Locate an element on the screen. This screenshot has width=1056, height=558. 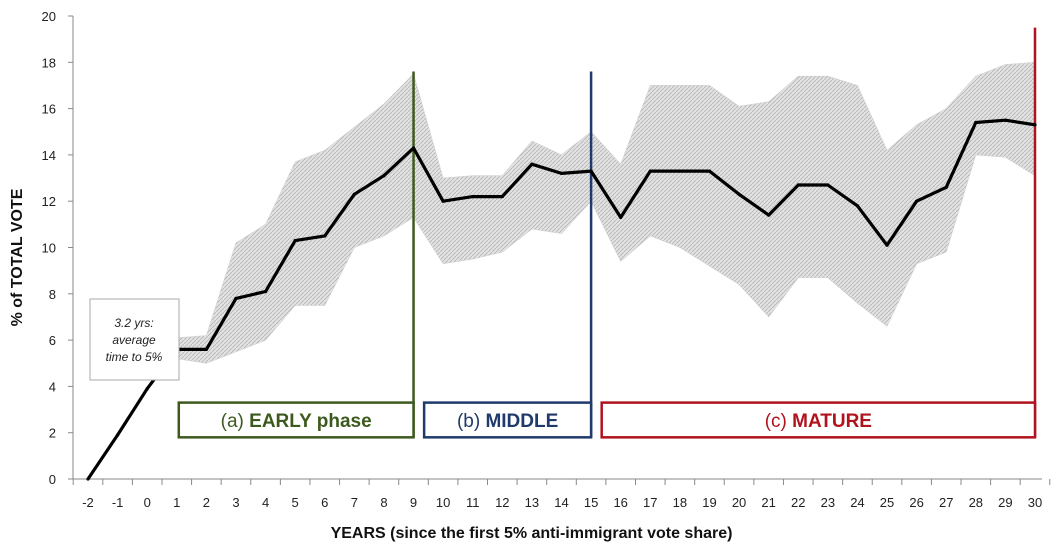
phase-name: MATURE is located at coordinates (832, 421).